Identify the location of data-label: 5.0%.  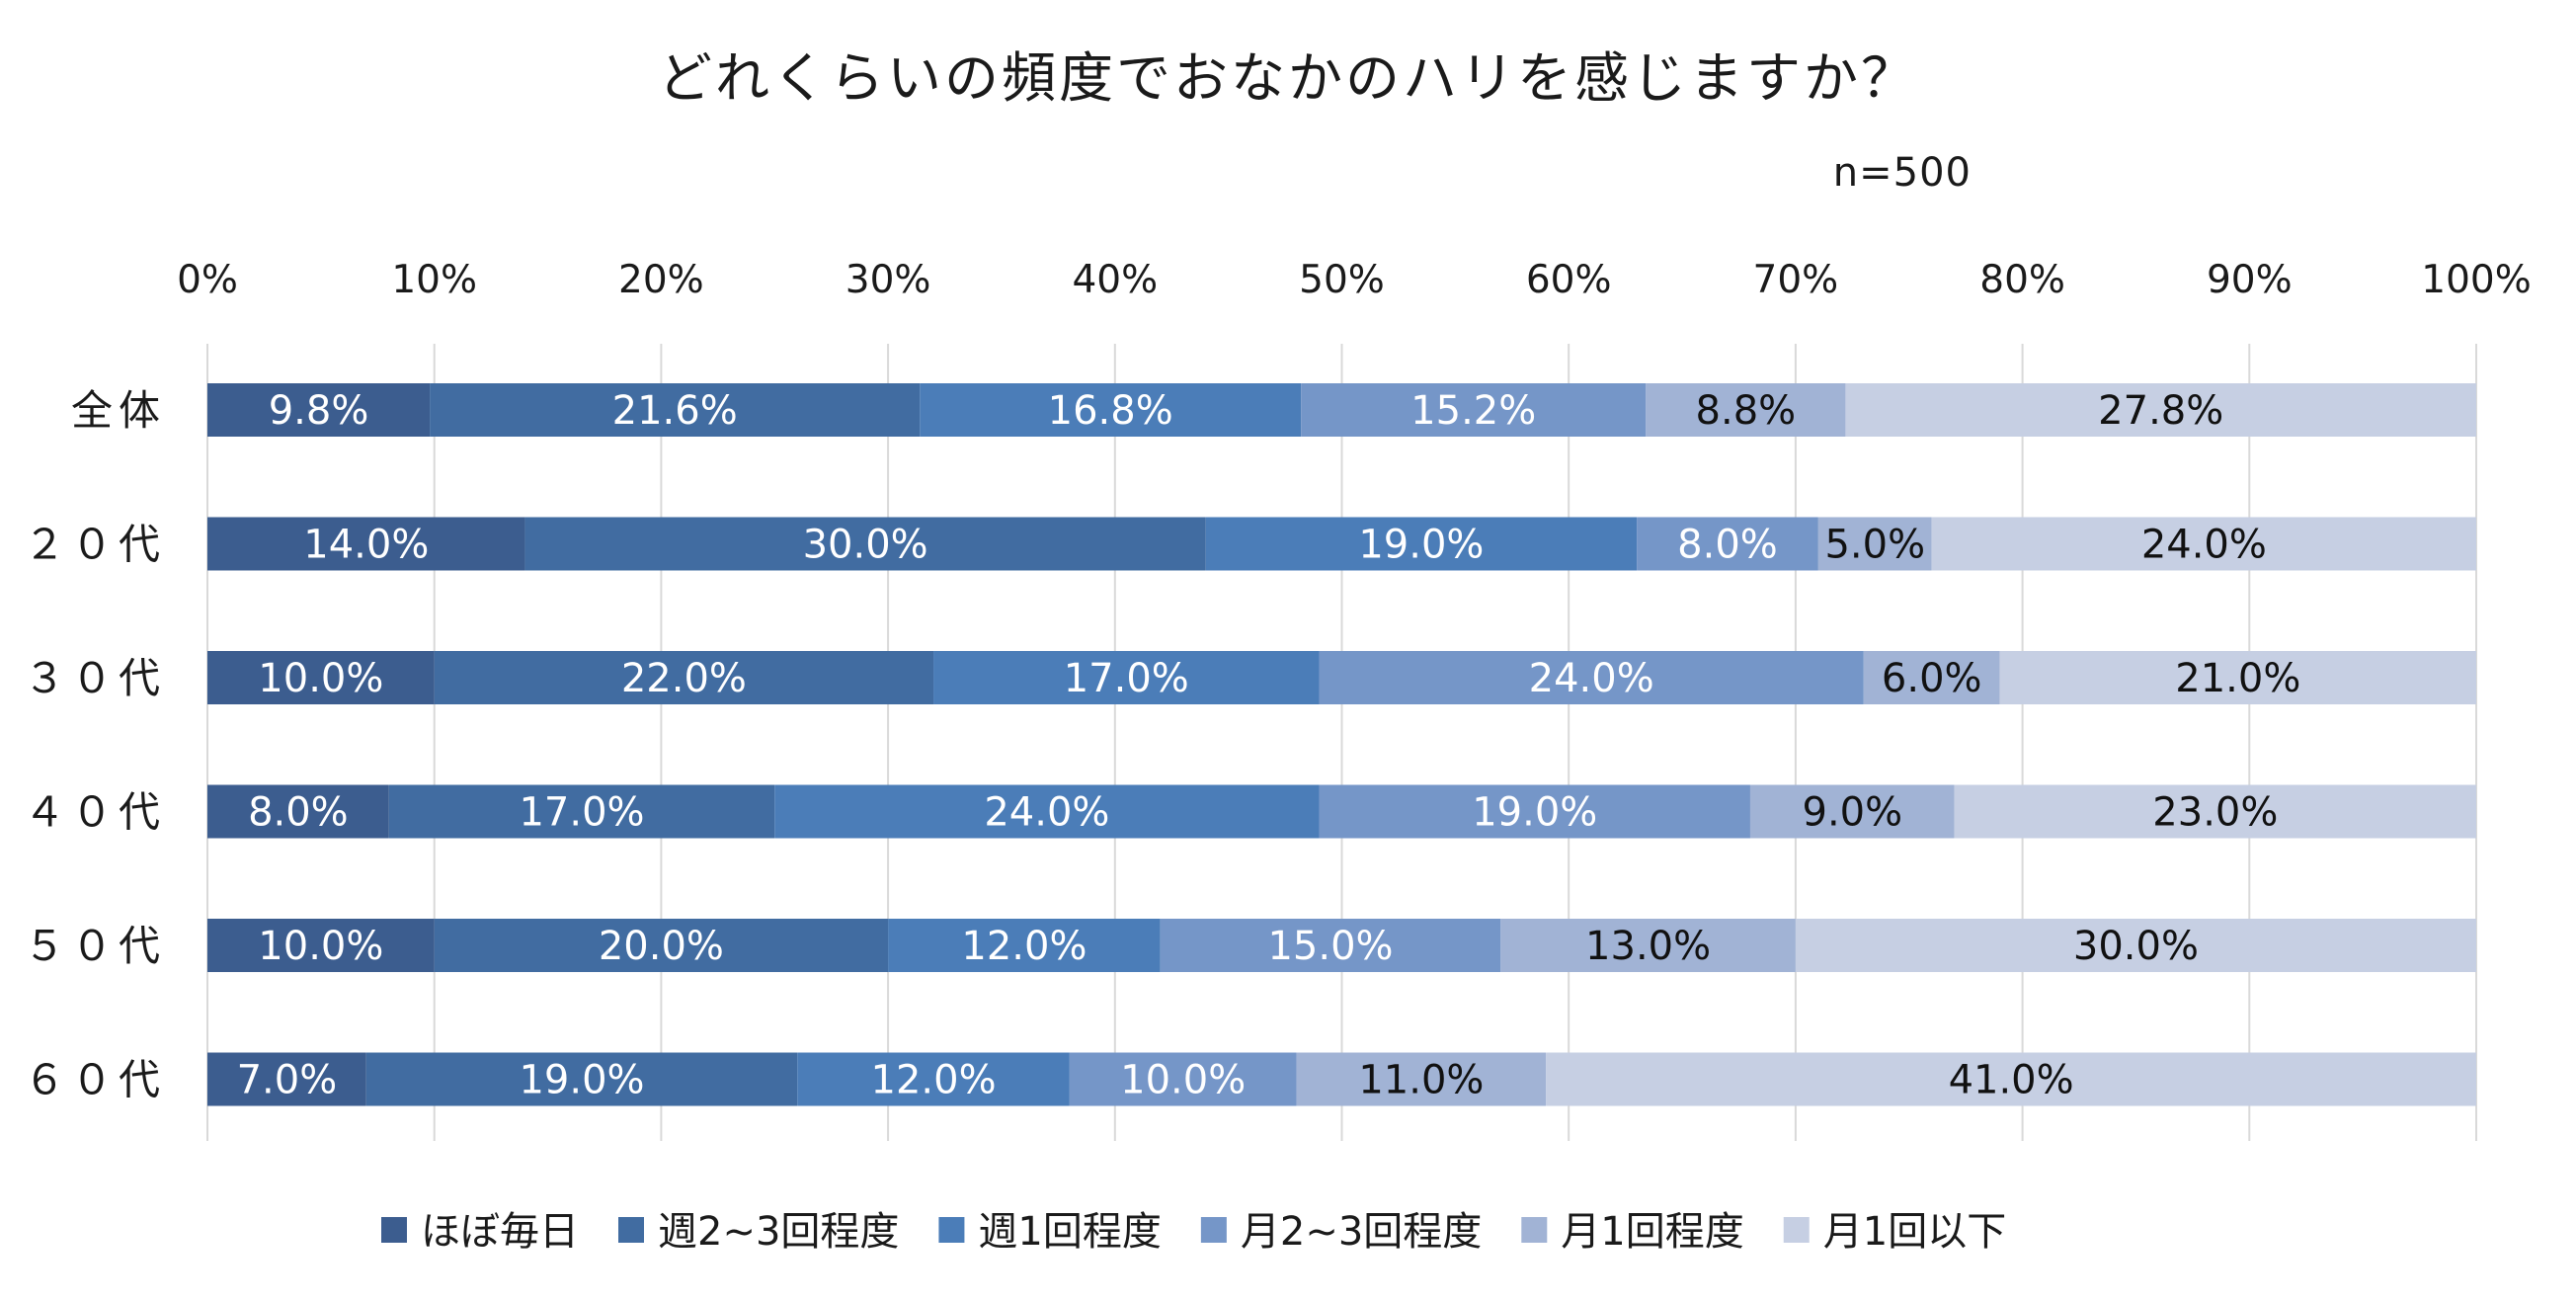
(1874, 545).